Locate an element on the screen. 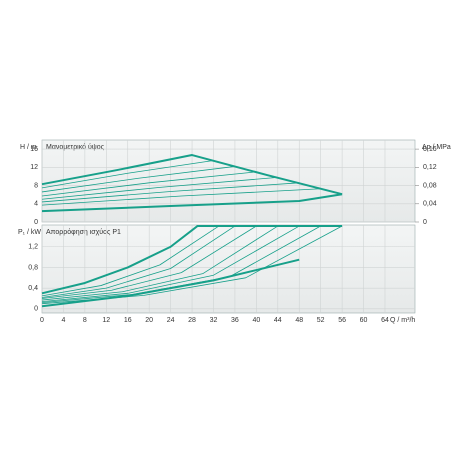  x-tick-label: 32 is located at coordinates (214, 320).